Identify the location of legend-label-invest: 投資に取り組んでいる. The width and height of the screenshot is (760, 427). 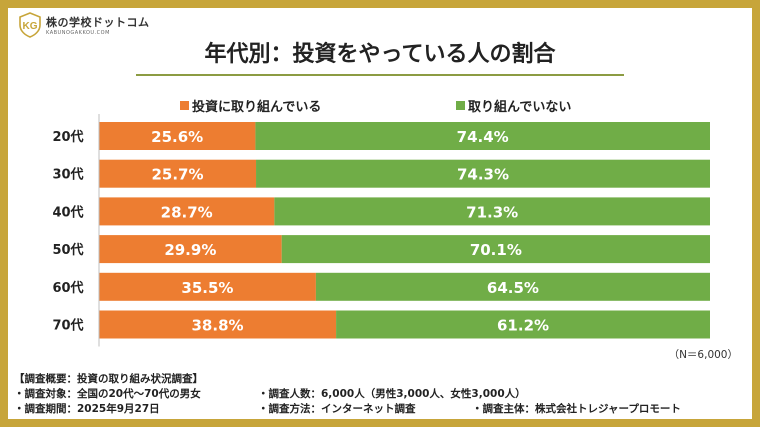
(257, 107).